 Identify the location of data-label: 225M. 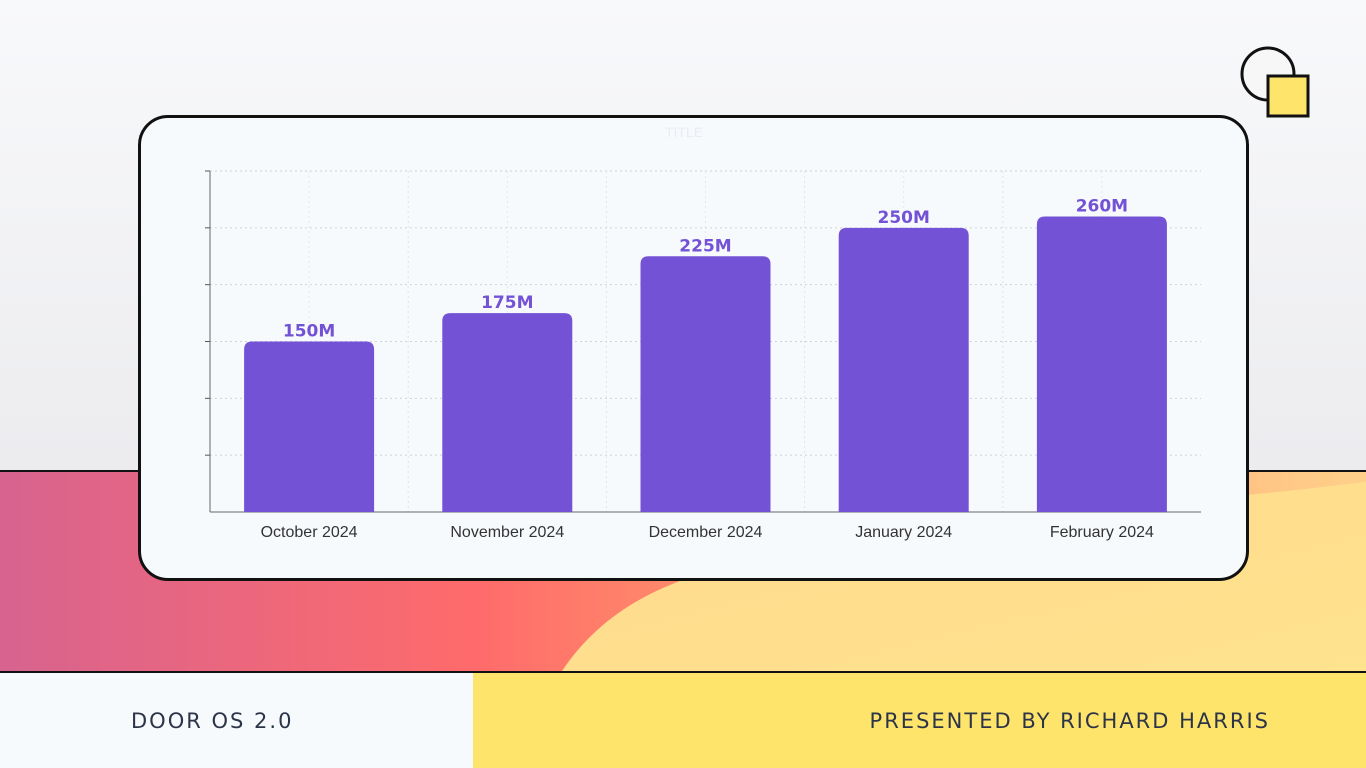
(705, 246).